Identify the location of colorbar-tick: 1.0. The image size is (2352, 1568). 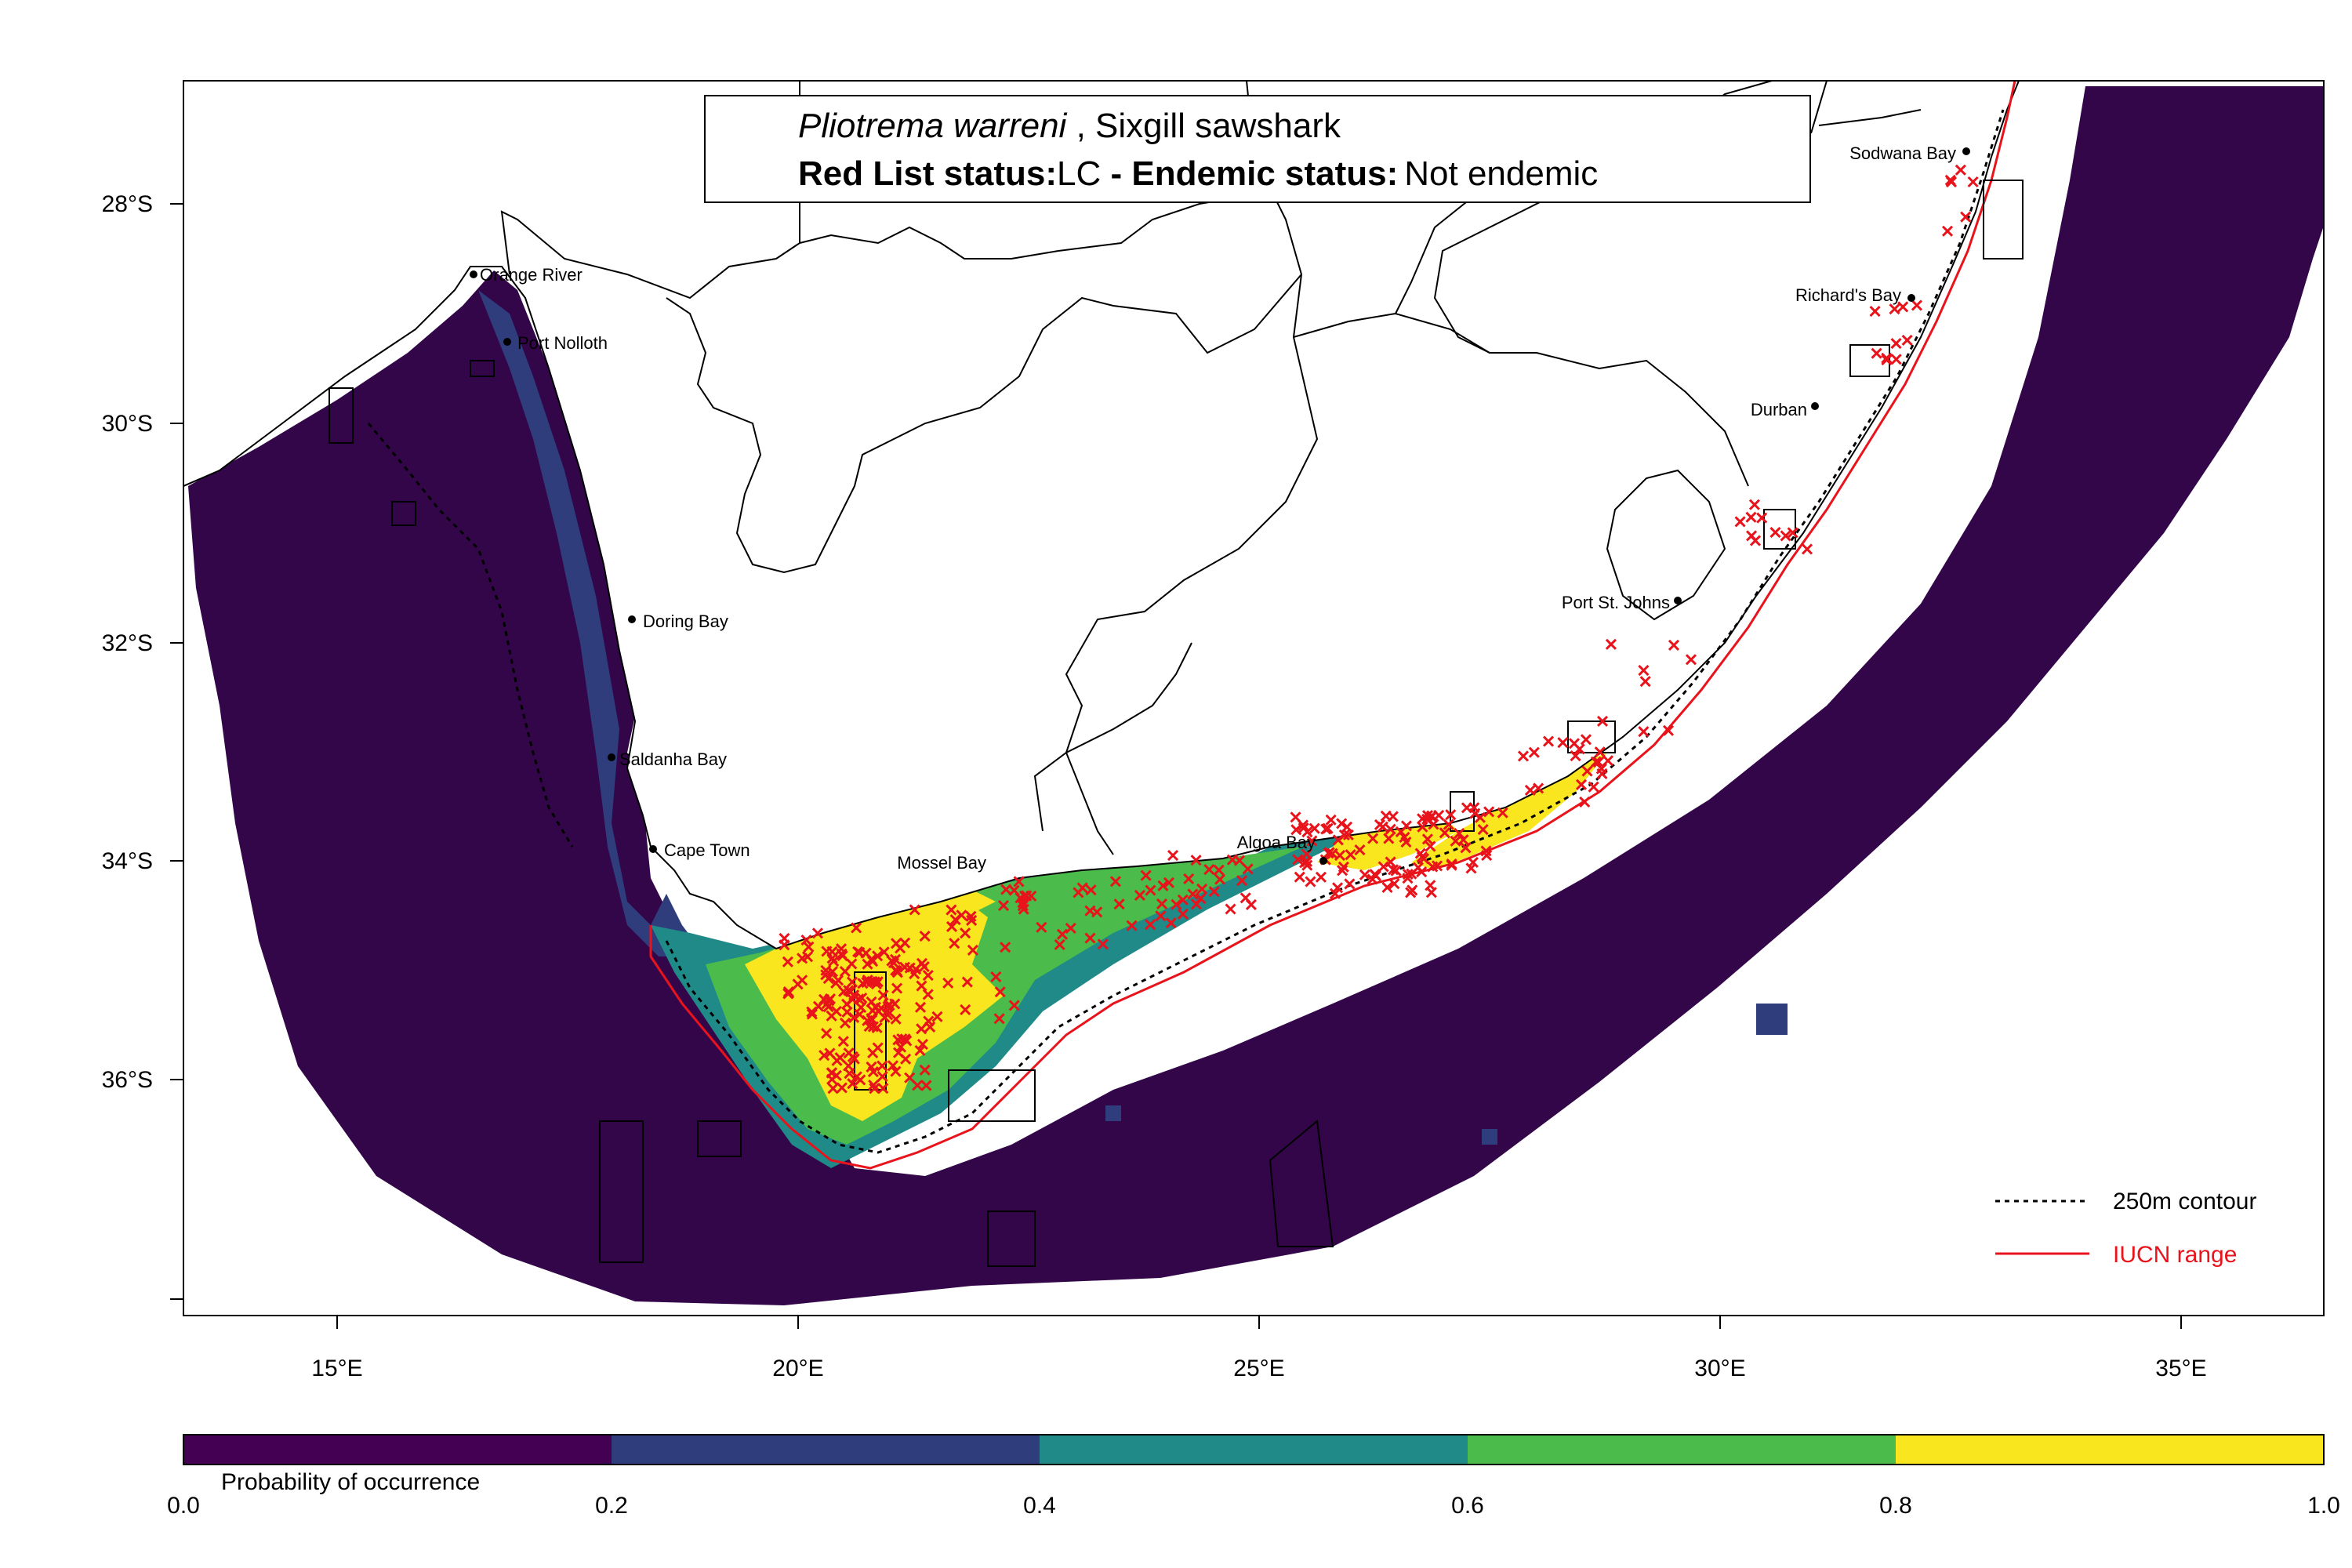
(2323, 1506).